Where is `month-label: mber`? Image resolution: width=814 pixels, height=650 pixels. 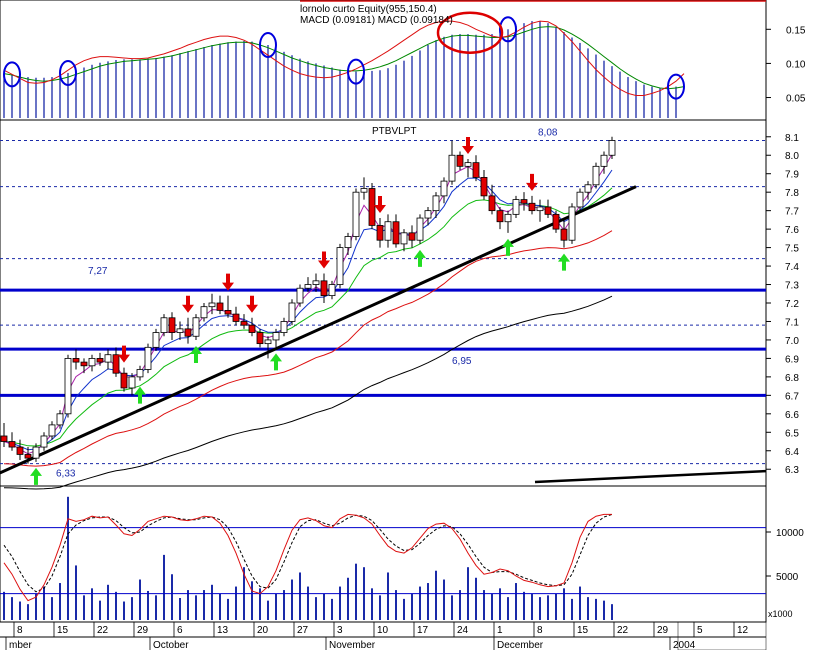
month-label: mber is located at coordinates (20, 645).